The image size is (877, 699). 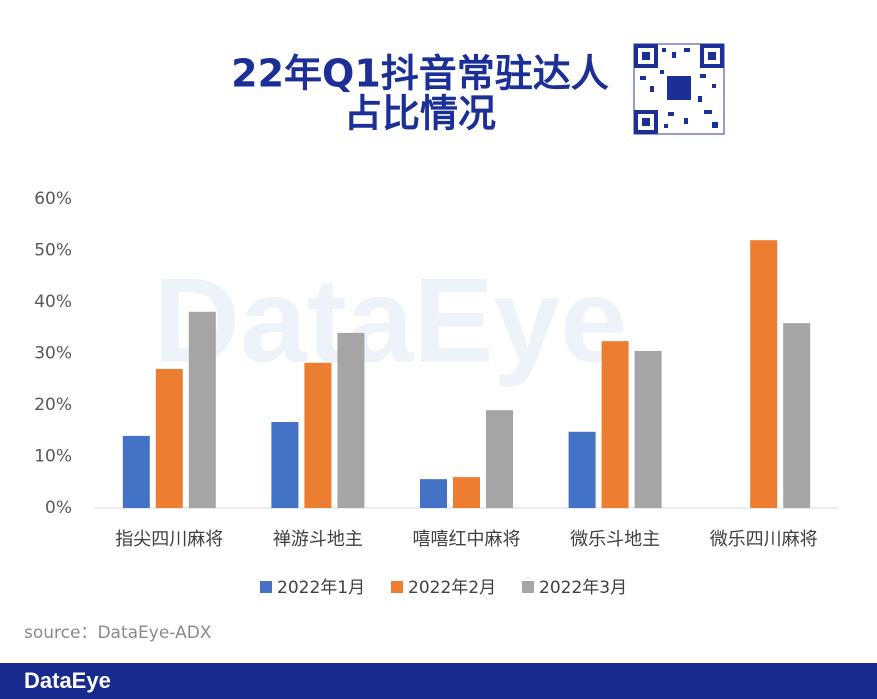 I want to click on y-tick-label: 30%, so click(x=53, y=354).